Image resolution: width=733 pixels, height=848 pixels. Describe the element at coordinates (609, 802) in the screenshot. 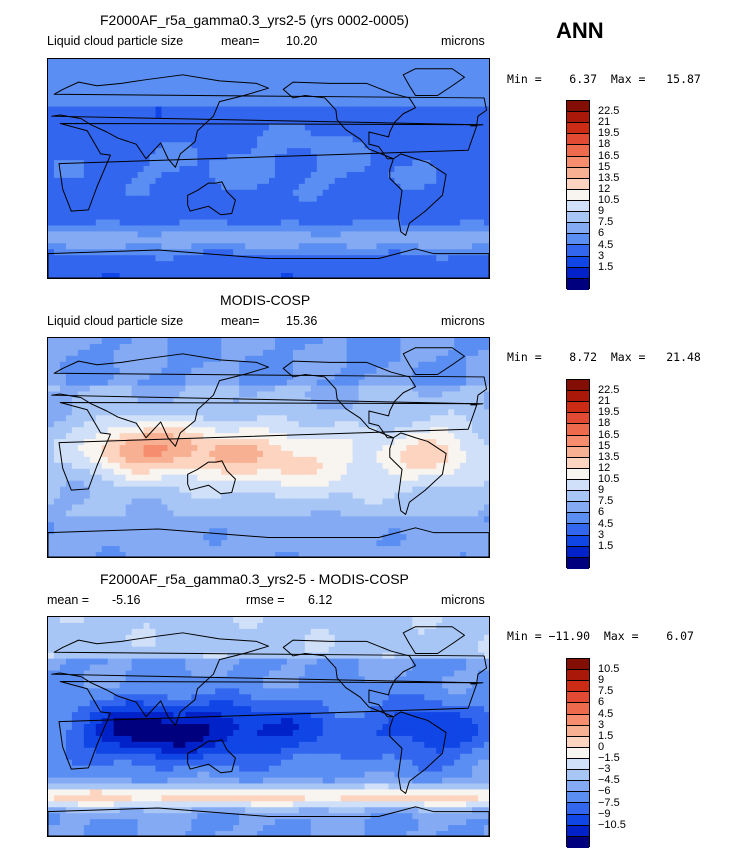

I see `colorbar-tick-label: −7.5` at that location.